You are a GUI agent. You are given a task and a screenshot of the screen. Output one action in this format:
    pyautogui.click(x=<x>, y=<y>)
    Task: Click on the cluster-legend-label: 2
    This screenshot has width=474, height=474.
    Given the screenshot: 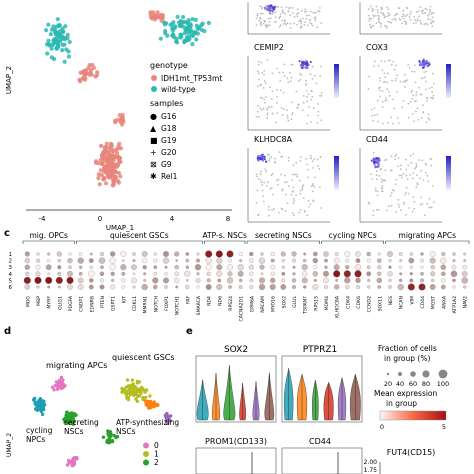 What is the action you would take?
    pyautogui.click(x=156, y=462)
    